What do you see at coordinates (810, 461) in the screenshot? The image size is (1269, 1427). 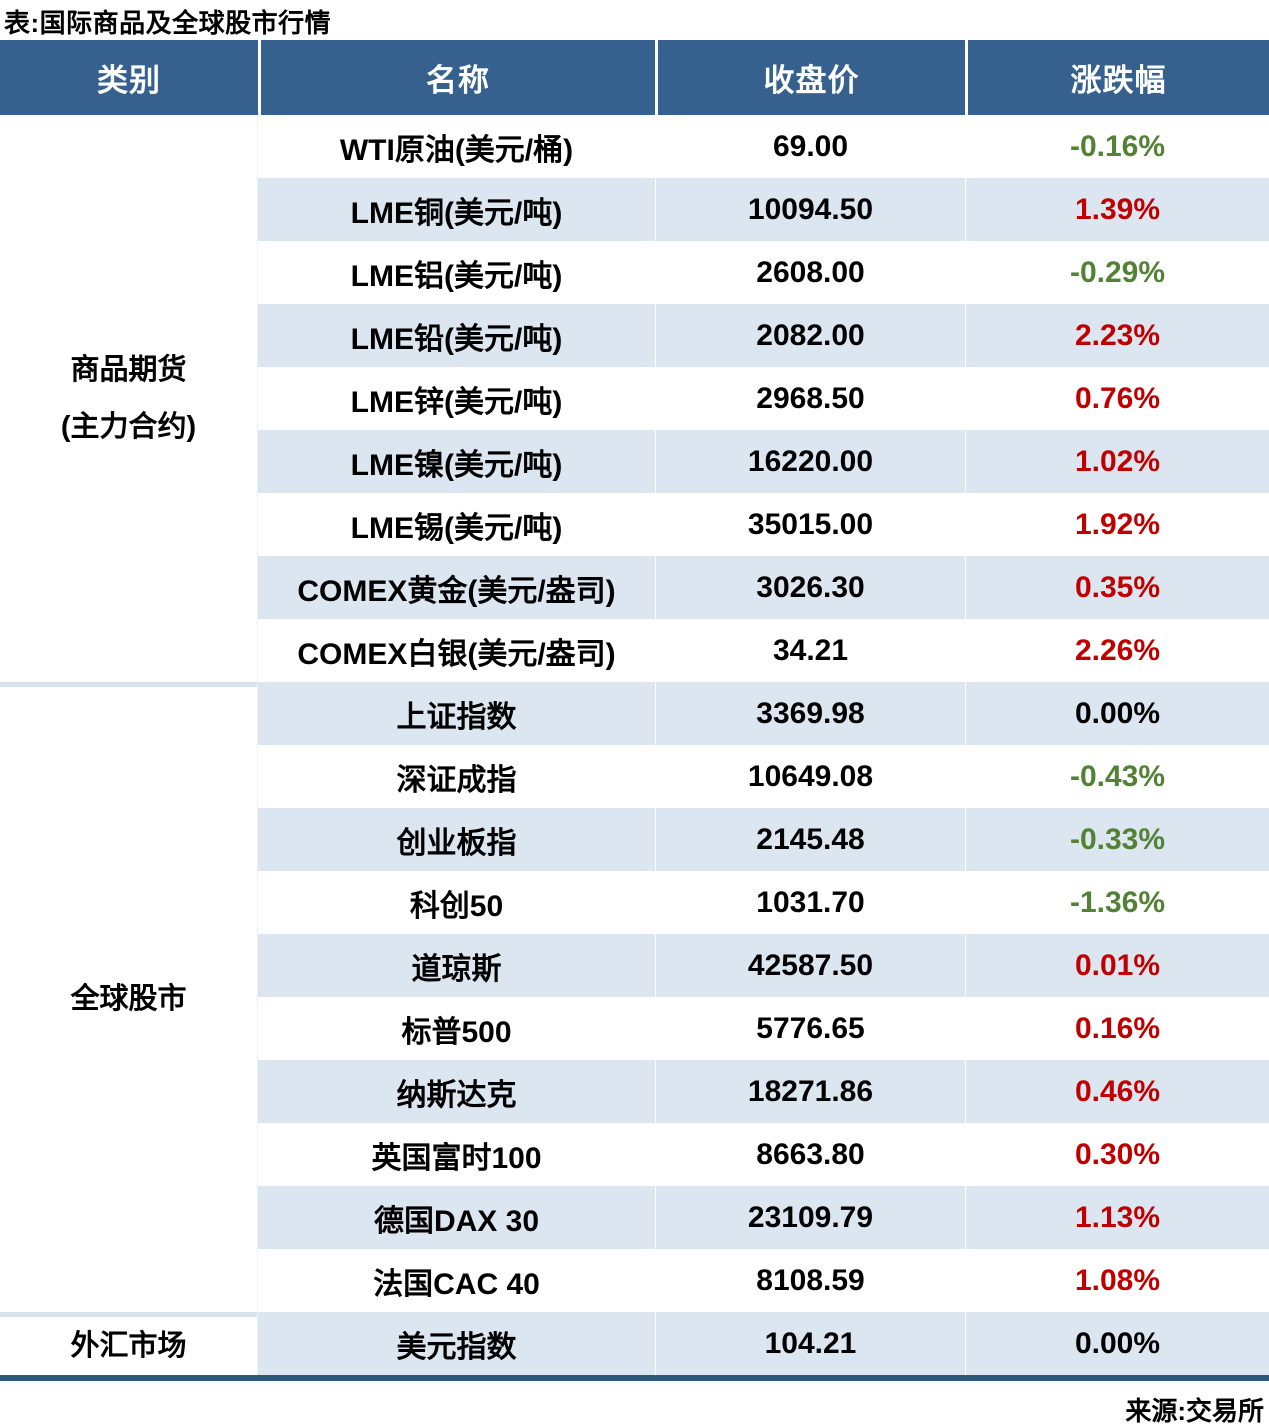 I see `close-price-cell: 16220.00` at bounding box center [810, 461].